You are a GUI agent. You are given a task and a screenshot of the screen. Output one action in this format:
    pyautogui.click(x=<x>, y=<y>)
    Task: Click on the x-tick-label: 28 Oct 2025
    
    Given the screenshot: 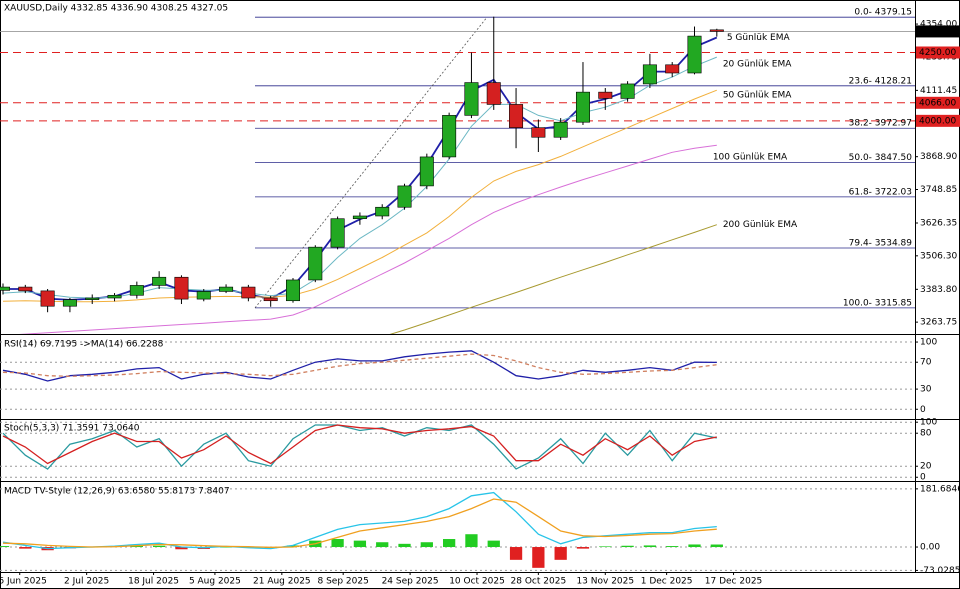 What is the action you would take?
    pyautogui.click(x=539, y=582)
    